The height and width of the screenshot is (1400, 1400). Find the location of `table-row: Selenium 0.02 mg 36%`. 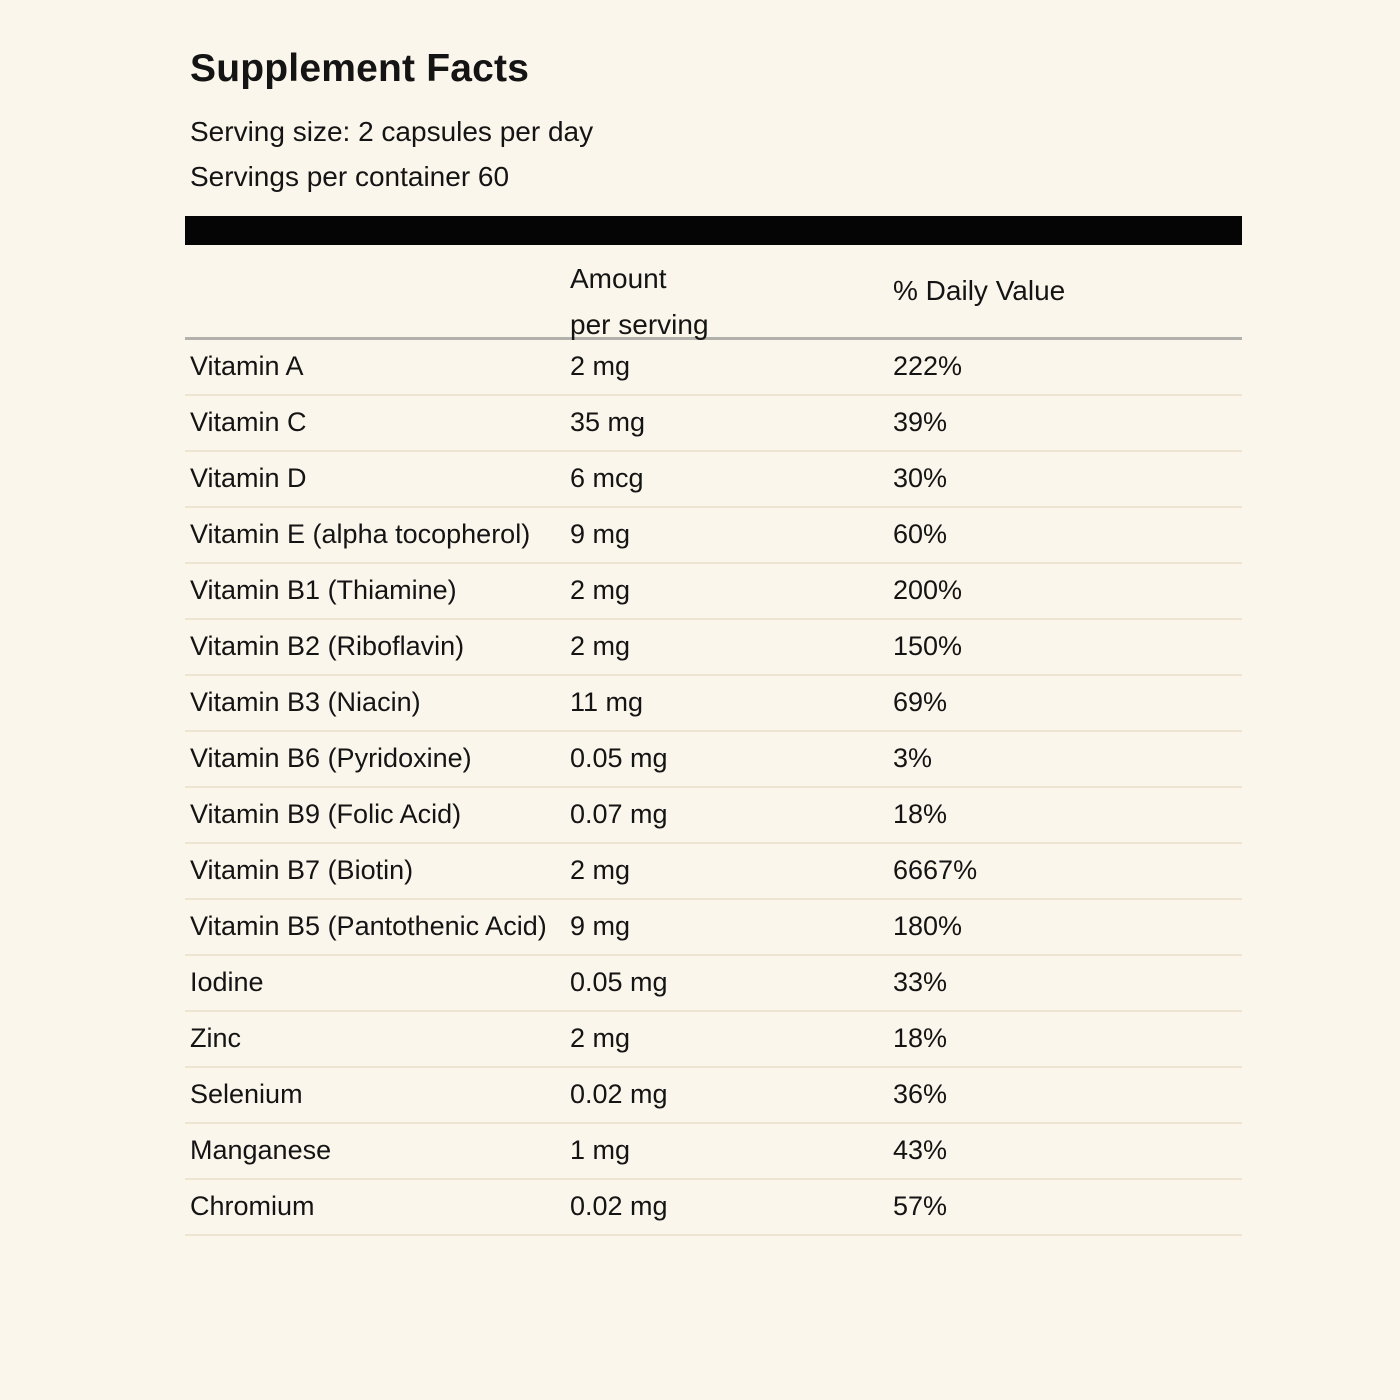

table-row: Selenium 0.02 mg 36% is located at coordinates (713, 1096).